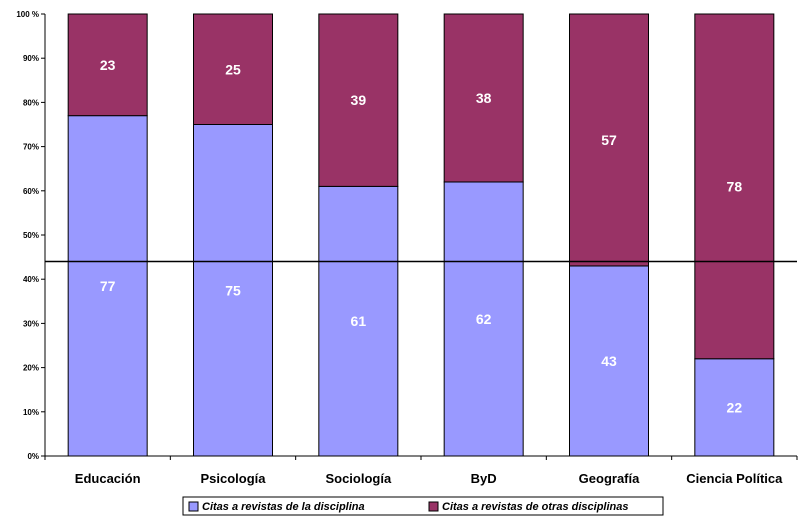 Image resolution: width=798 pixels, height=517 pixels. Describe the element at coordinates (358, 478) in the screenshot. I see `x-category-label: Sociología` at that location.